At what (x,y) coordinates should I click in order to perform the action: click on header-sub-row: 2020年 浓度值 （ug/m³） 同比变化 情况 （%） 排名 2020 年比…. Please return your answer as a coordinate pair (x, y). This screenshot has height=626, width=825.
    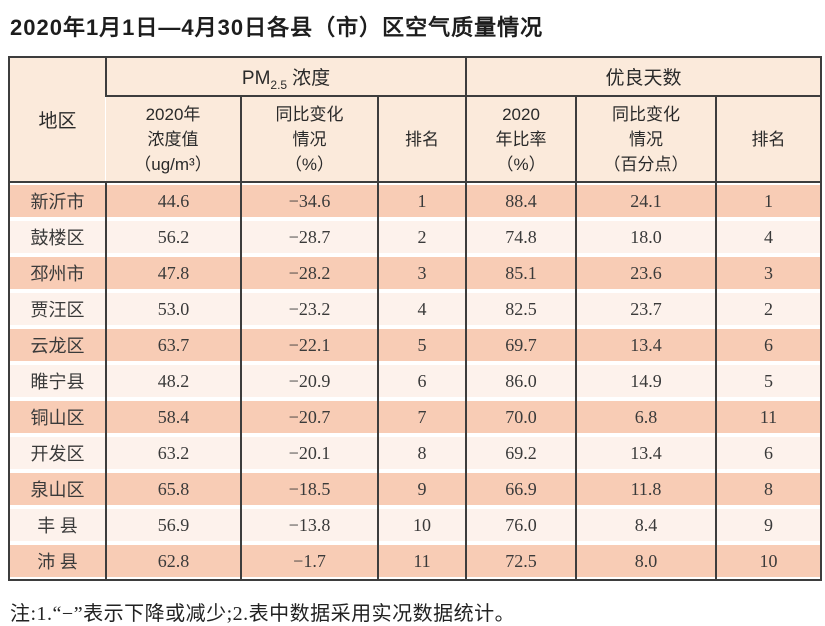
    Looking at the image, I should click on (415, 139).